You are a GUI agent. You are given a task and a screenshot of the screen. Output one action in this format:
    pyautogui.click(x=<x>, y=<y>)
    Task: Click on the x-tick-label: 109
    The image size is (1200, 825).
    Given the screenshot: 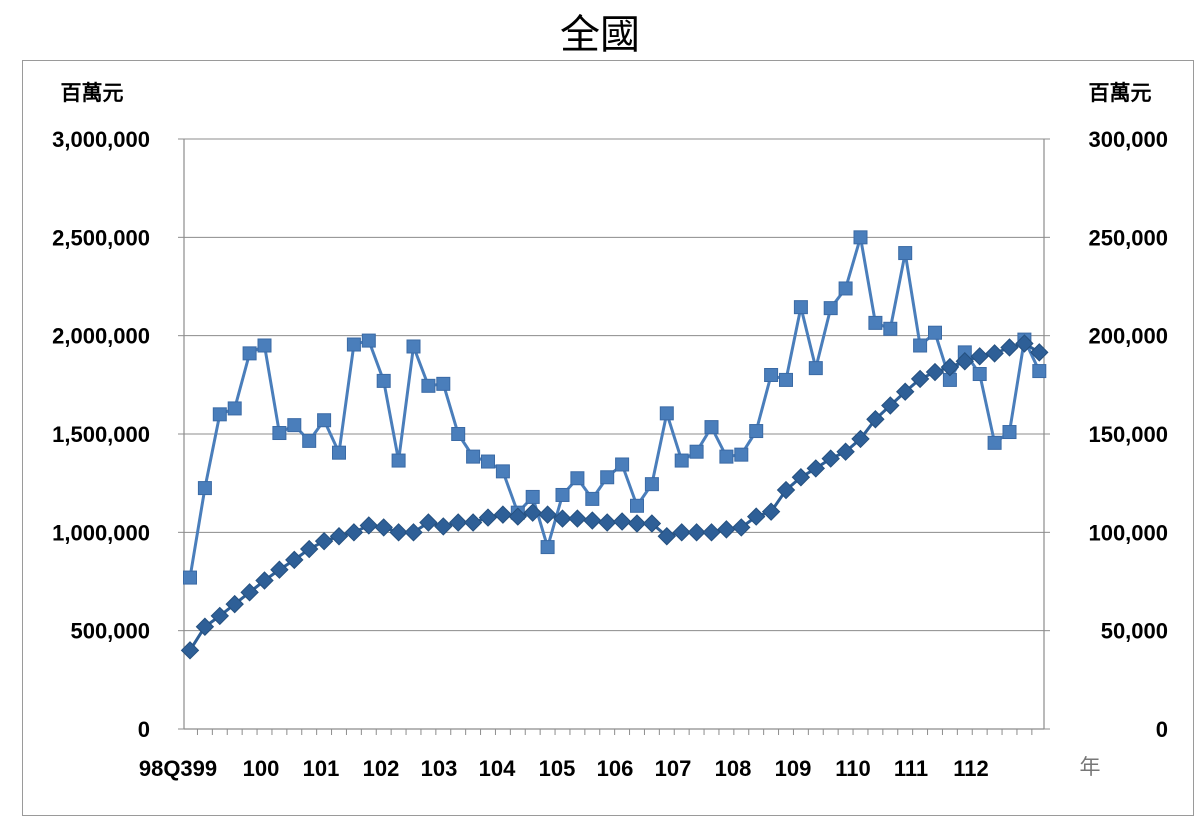 What is the action you would take?
    pyautogui.click(x=793, y=768)
    